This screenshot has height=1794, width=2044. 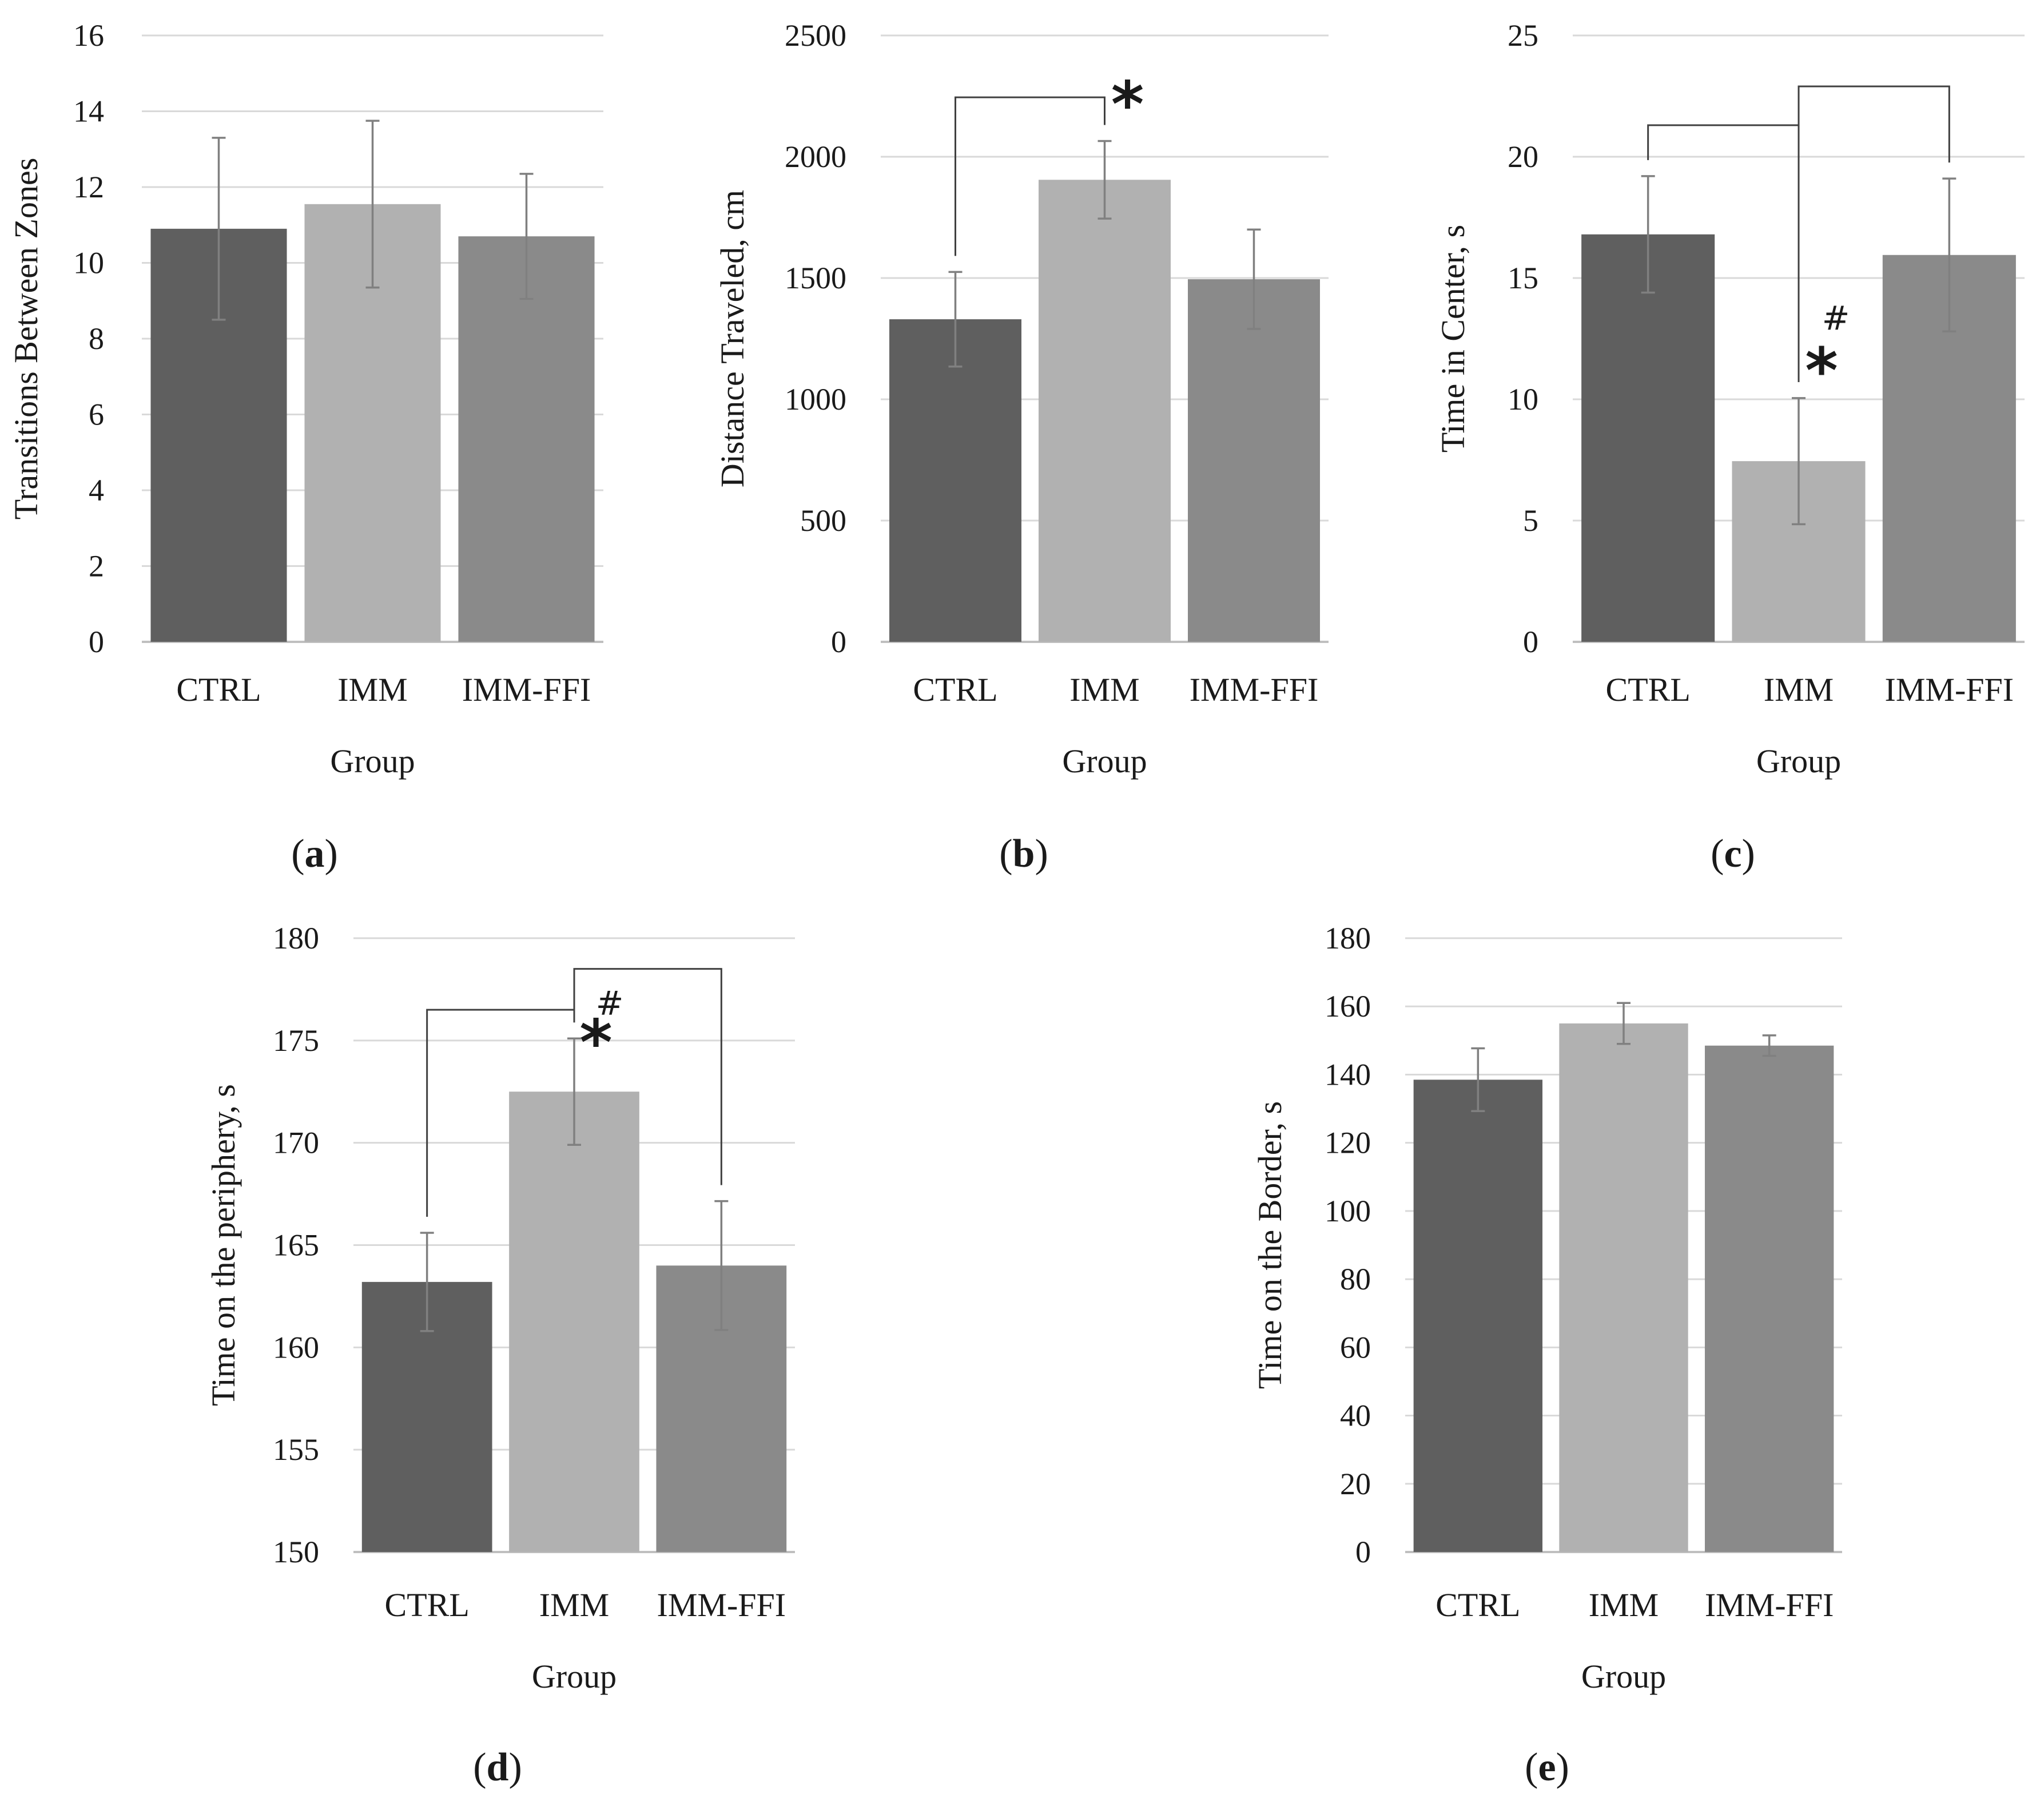 I want to click on y-tick-label: 155, so click(x=296, y=1450).